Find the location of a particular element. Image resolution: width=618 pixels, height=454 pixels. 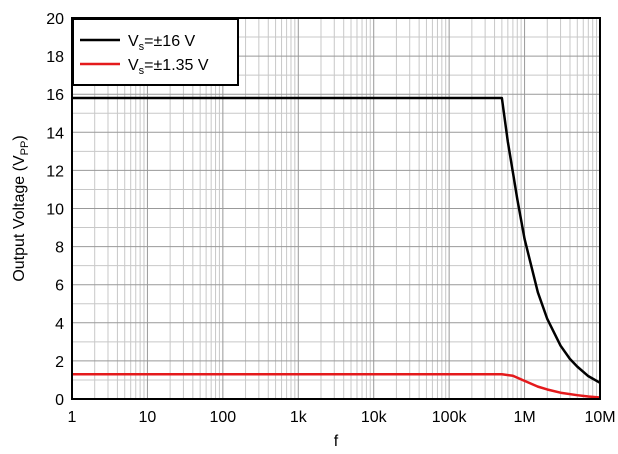

y-axis-label-sub: PP is located at coordinates (25, 148).